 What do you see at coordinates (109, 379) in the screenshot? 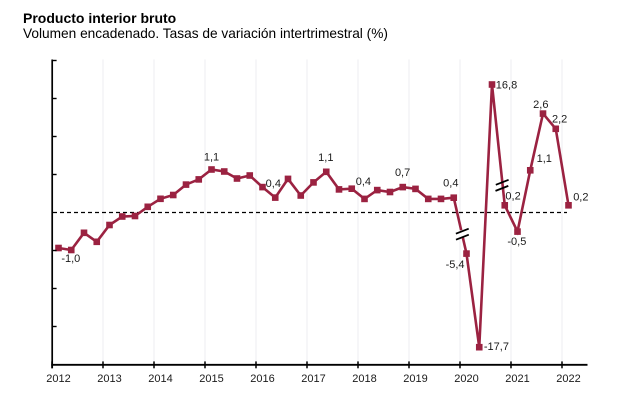
I see `svg-text: 2013` at bounding box center [109, 379].